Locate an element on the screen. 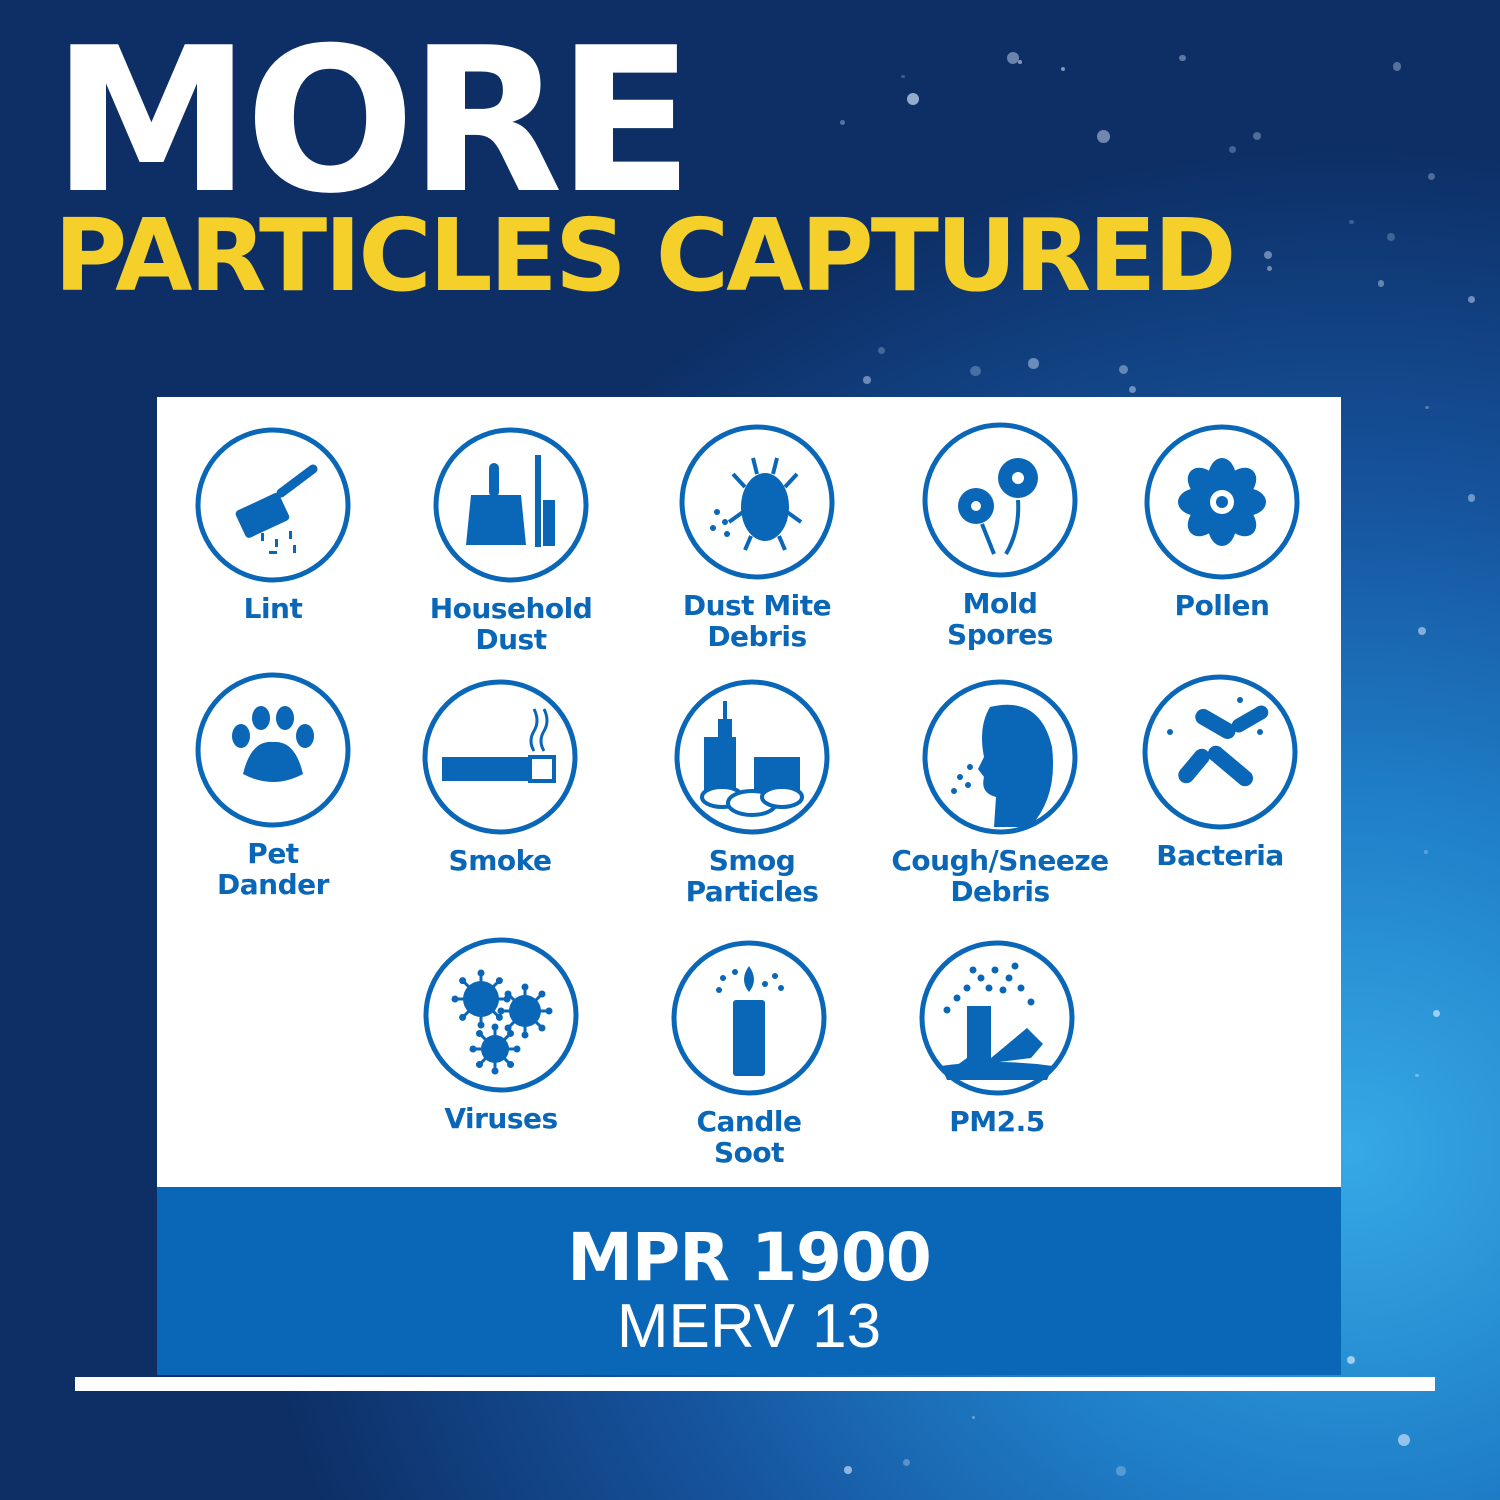  particle-label: Cough/Sneeze Debris is located at coordinates (1000, 876).